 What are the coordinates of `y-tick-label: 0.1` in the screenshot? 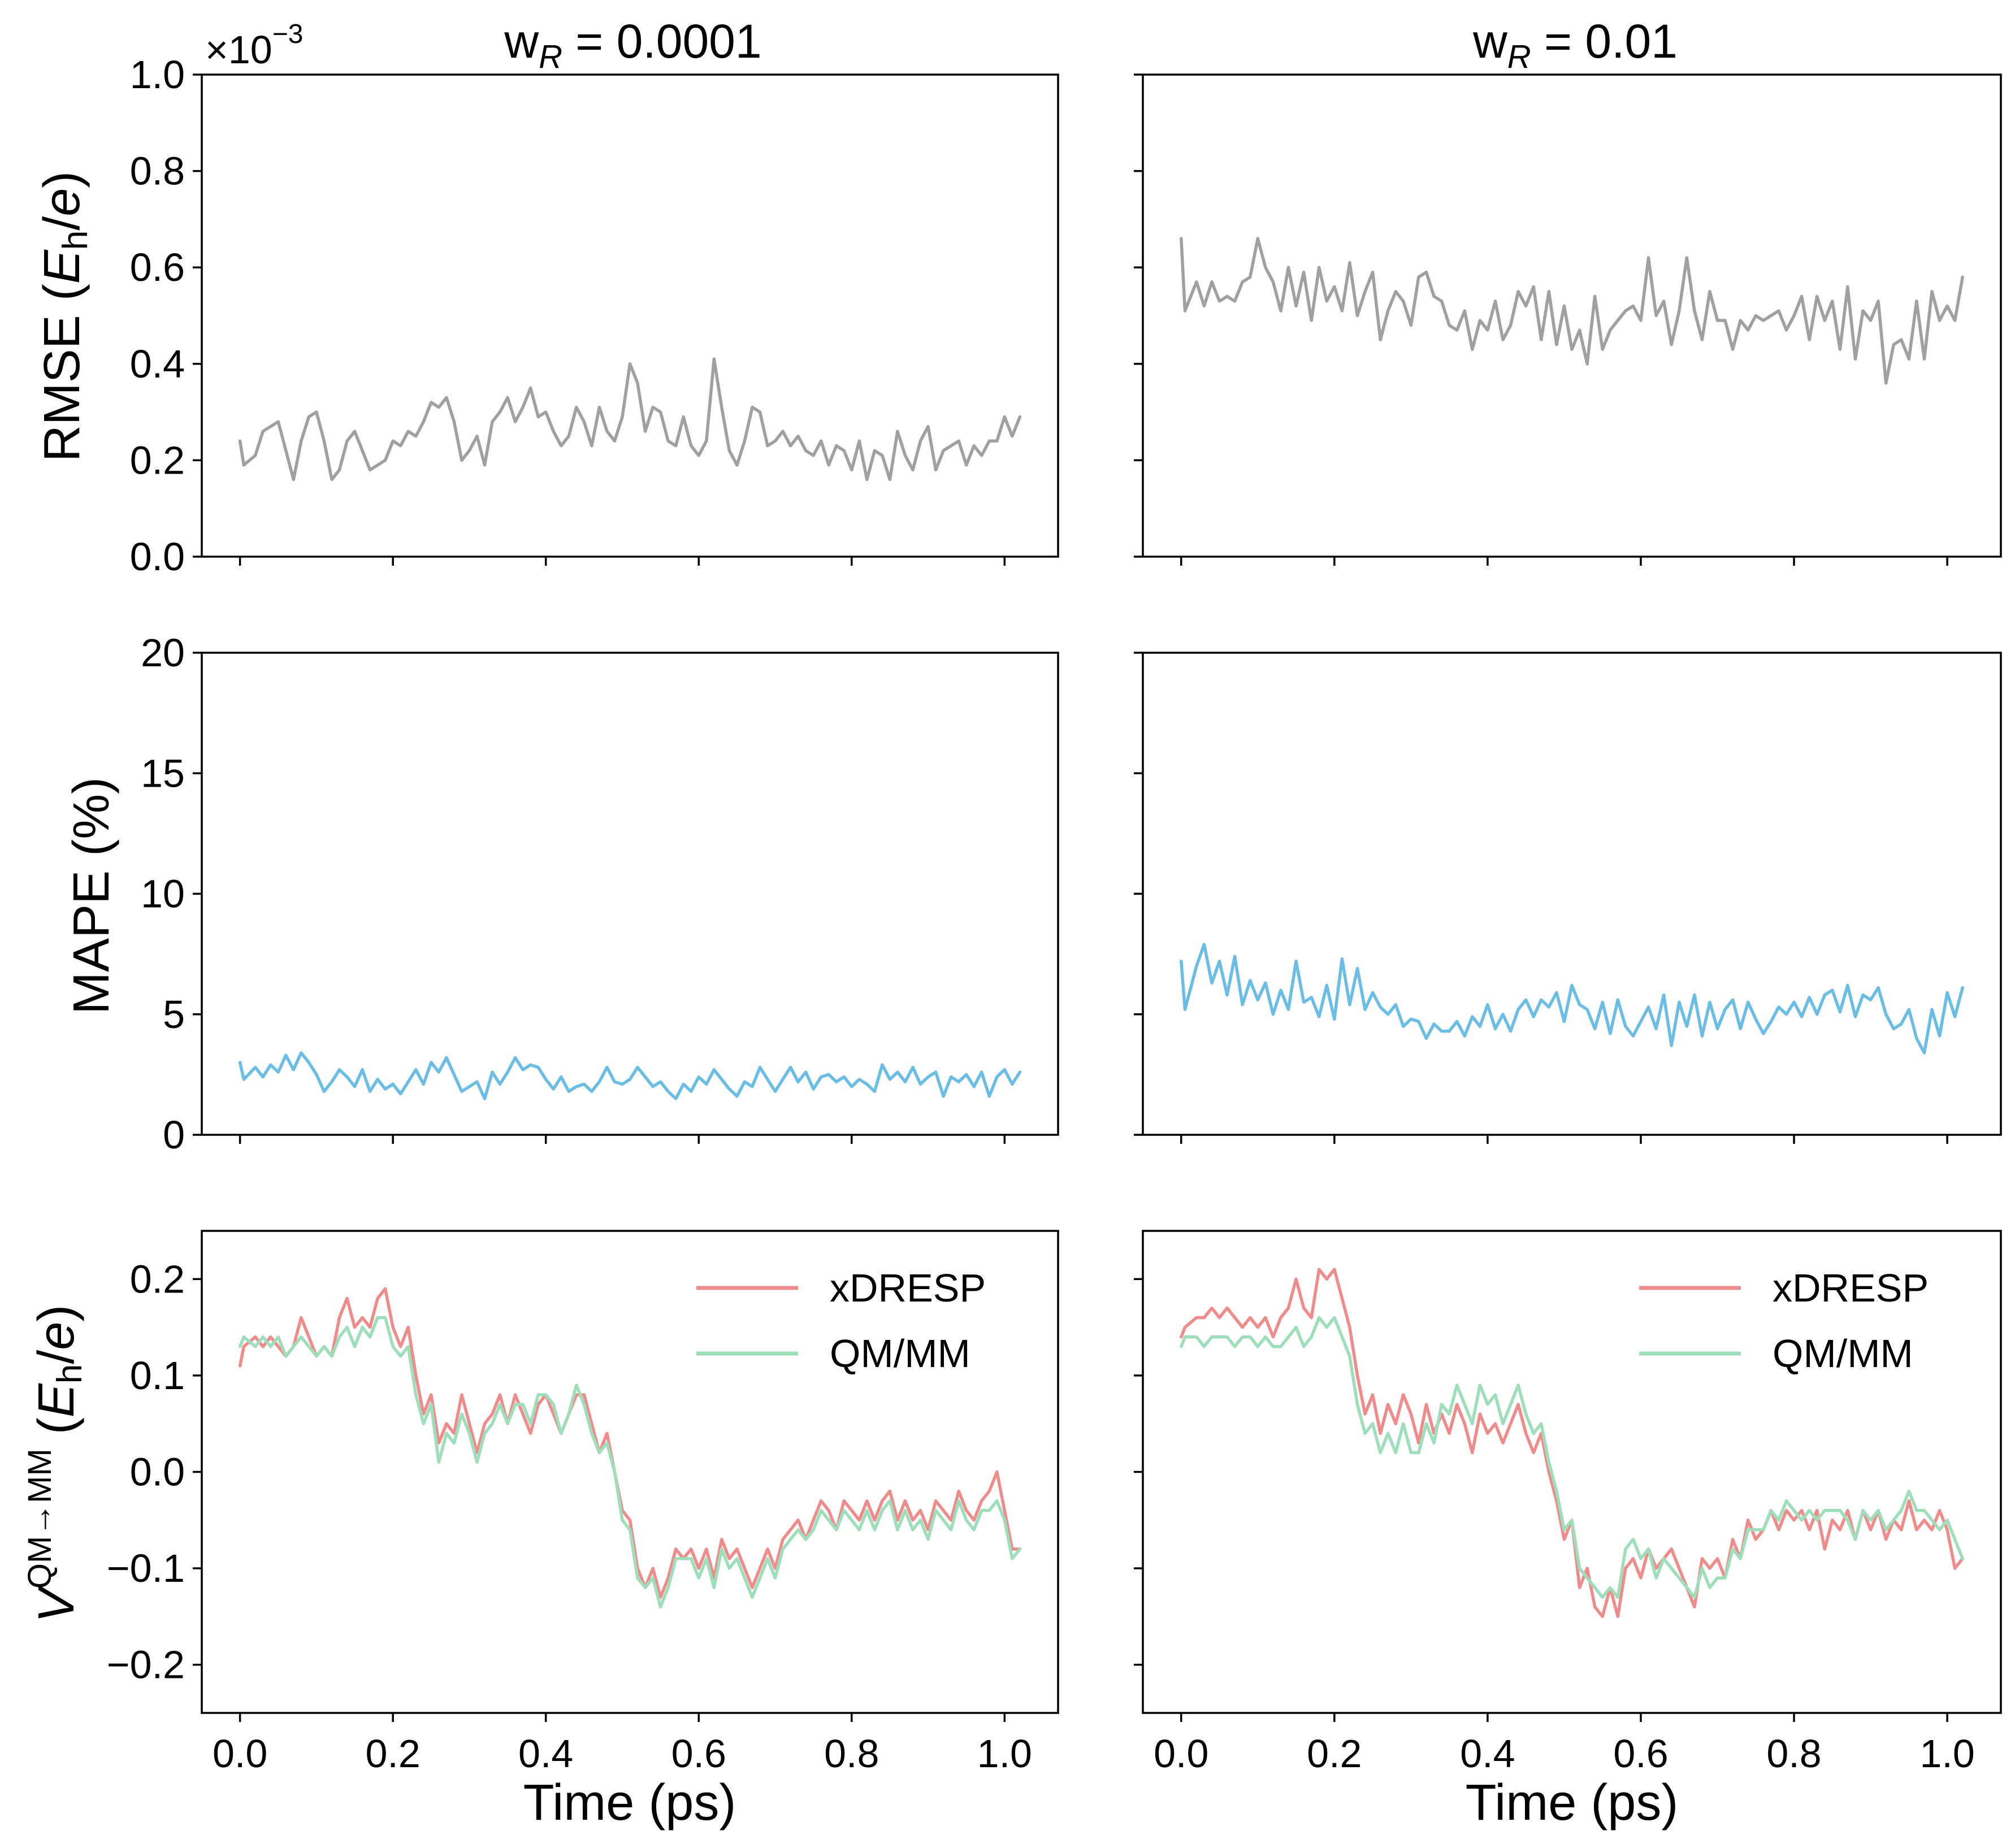 It's located at (157, 1376).